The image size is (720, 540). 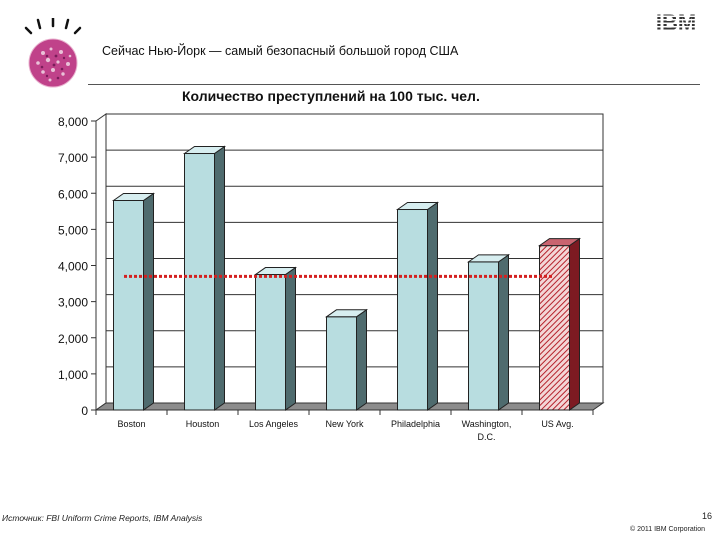 What do you see at coordinates (53, 53) in the screenshot?
I see `ibm-smarter-planet-logo-icon` at bounding box center [53, 53].